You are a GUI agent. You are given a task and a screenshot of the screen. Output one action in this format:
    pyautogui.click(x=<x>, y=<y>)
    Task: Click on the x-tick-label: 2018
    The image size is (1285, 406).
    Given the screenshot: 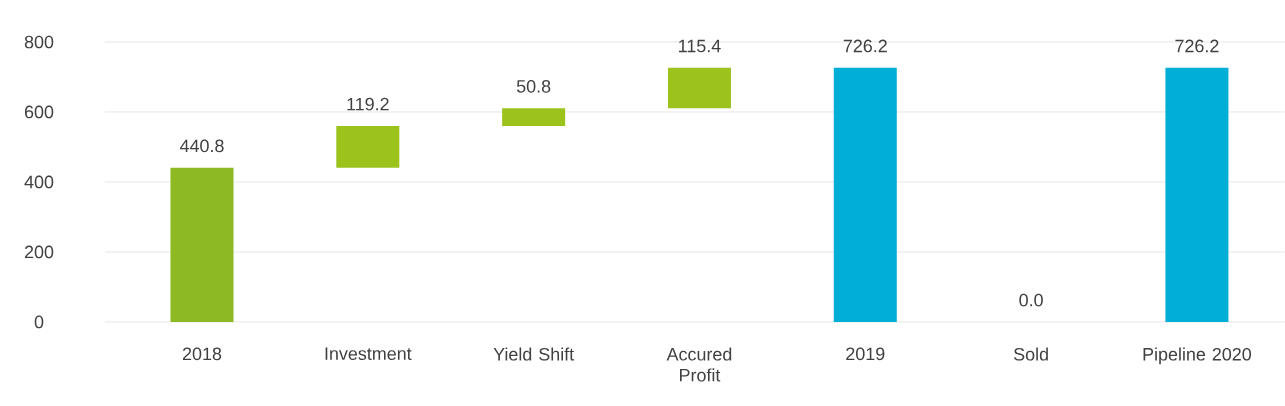 What is the action you would take?
    pyautogui.click(x=202, y=354)
    